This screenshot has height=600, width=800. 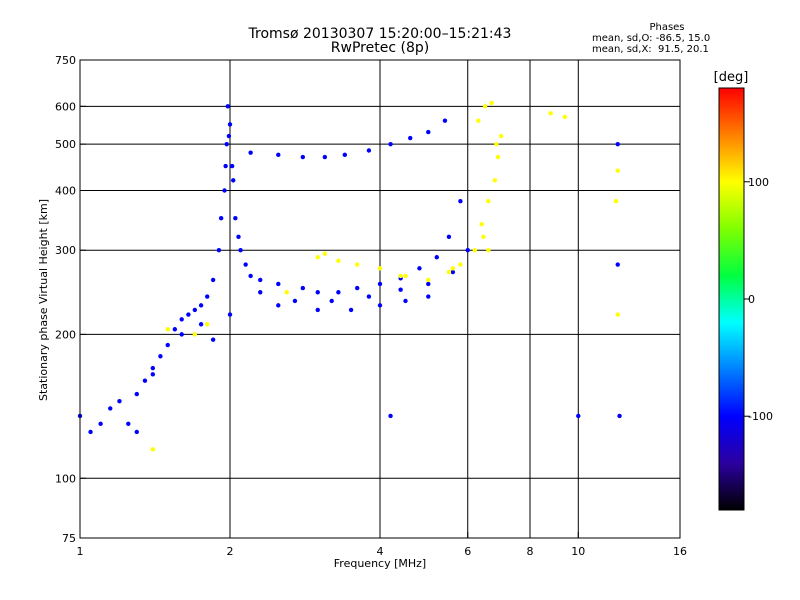 I want to click on phase-stats-x: mean, sd,X: 91.5, 20.1, so click(x=650, y=49).